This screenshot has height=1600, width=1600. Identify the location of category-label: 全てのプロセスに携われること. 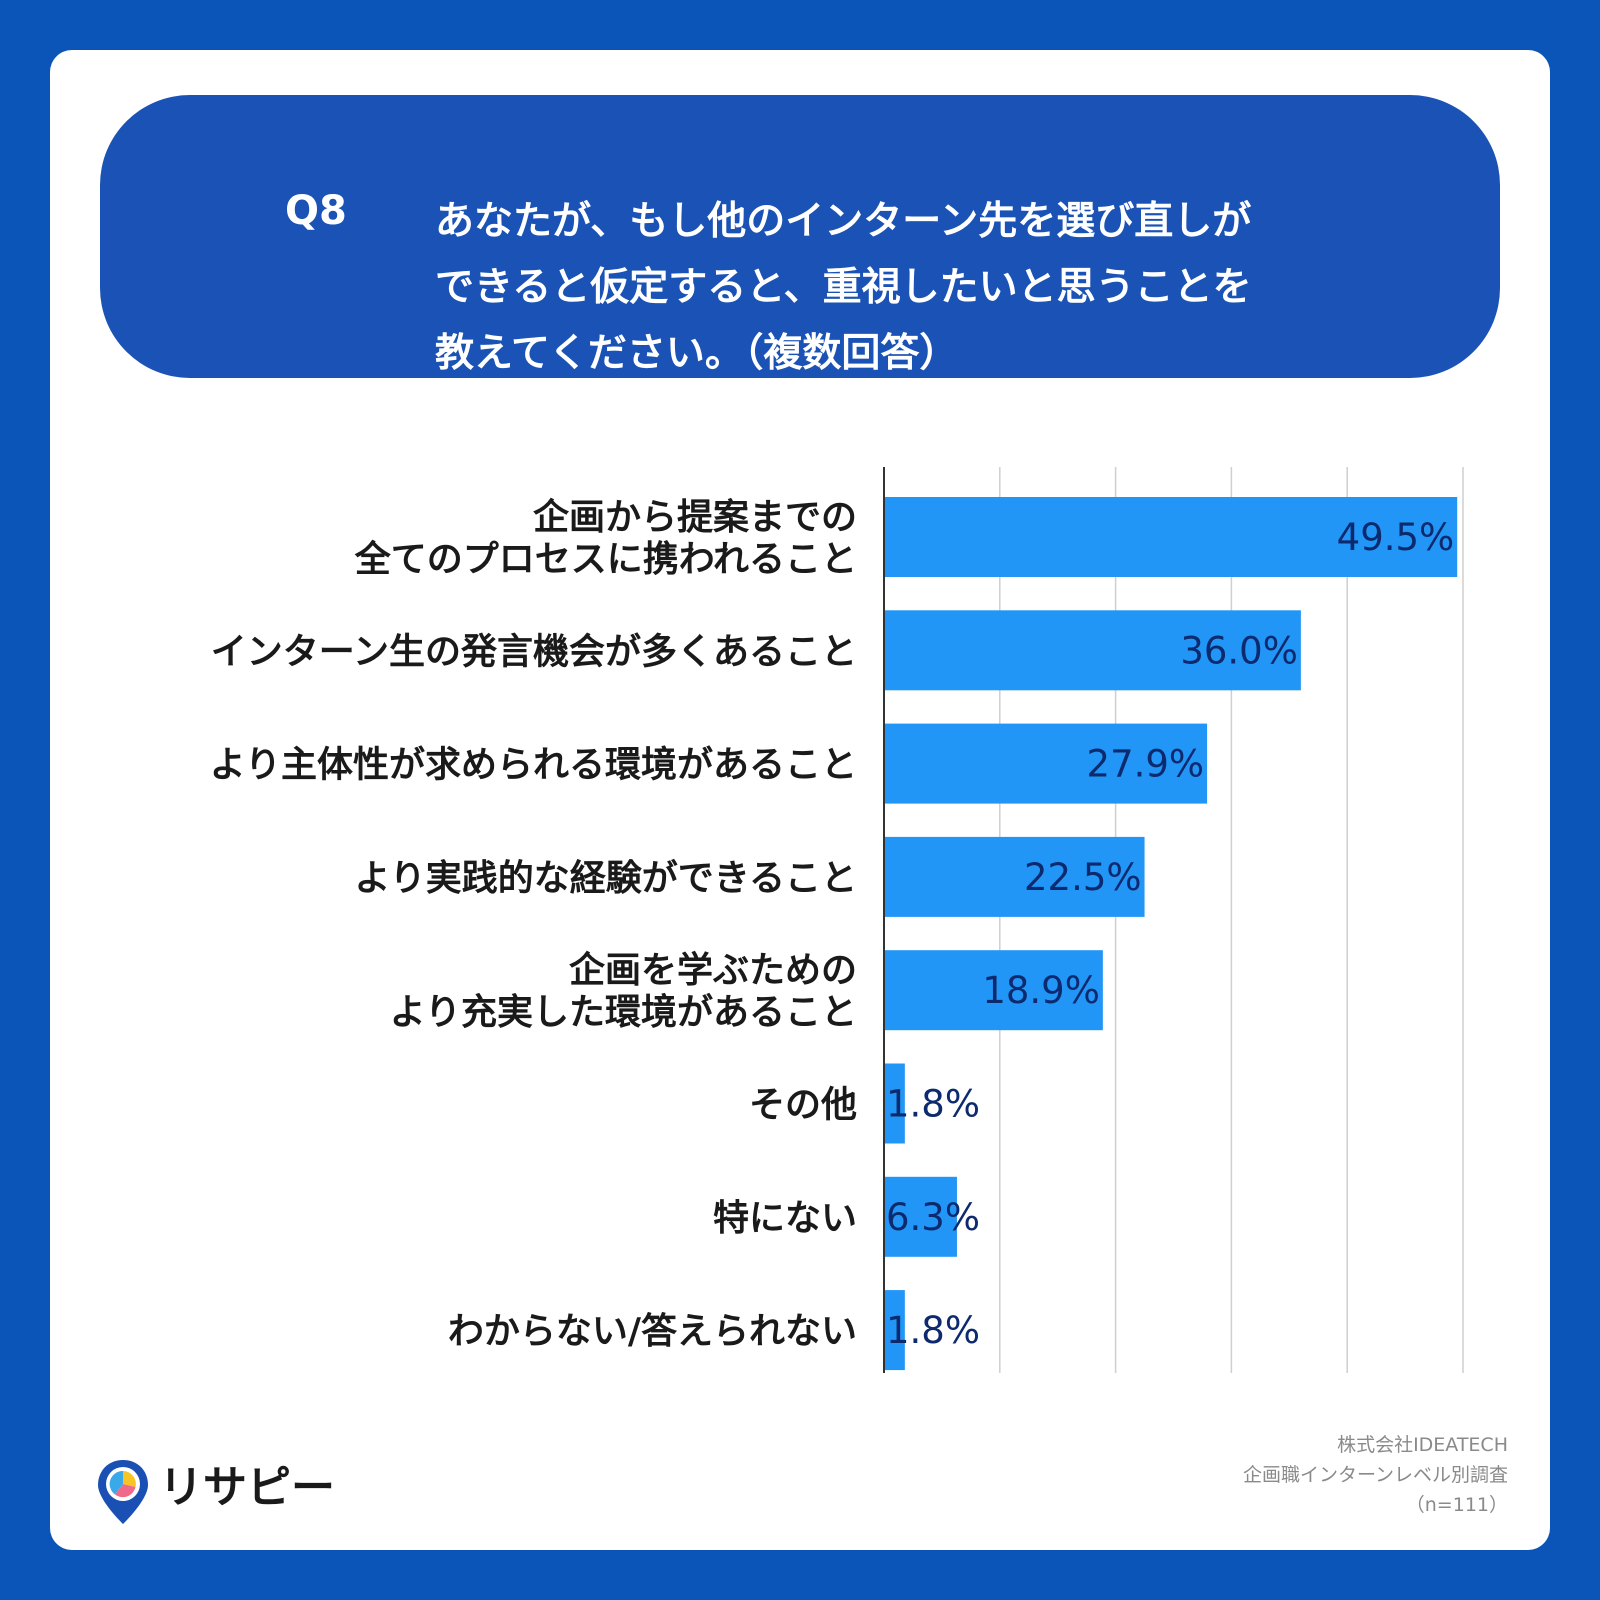
(605, 559).